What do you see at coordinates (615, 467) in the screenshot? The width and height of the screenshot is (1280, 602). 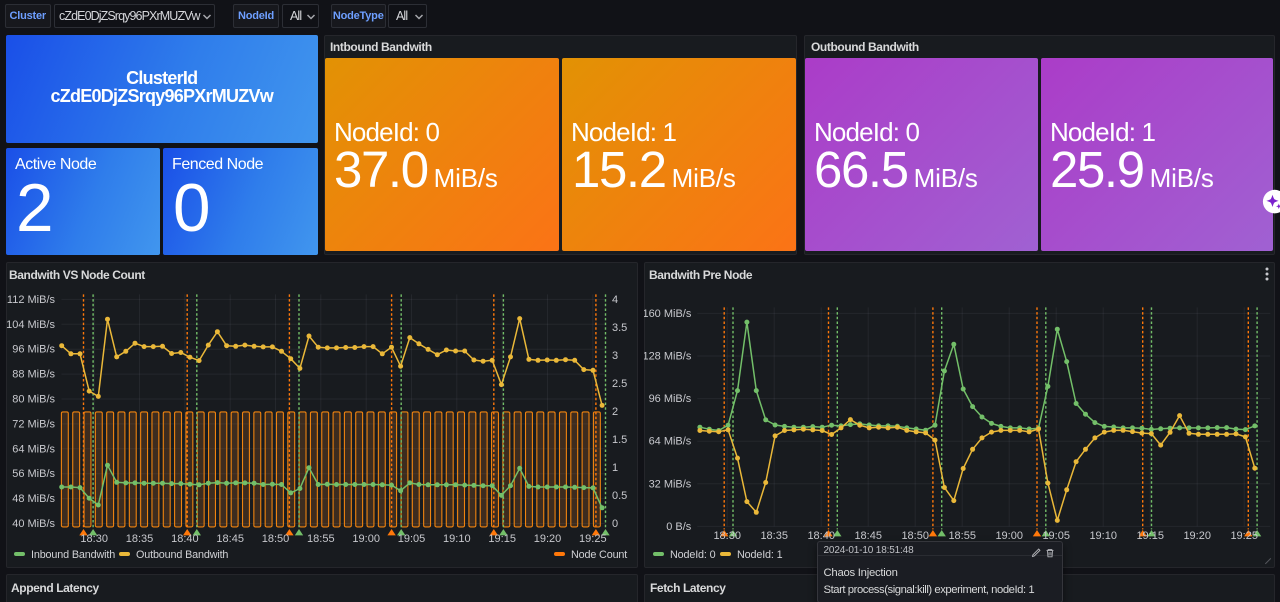 I see `svg-text: 1` at bounding box center [615, 467].